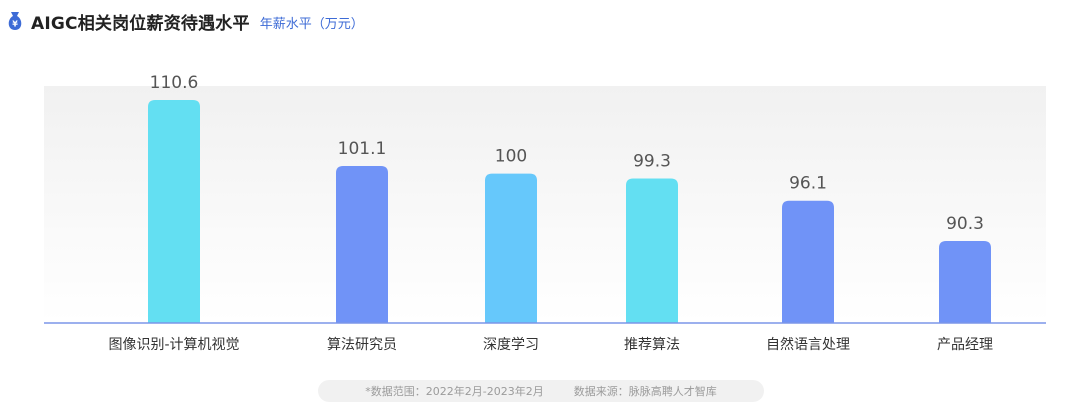 This screenshot has height=409, width=1080. I want to click on chart-footer: *数据范围：2022年2月-2023年2月 数据来源：脉脉高聘人才智库, so click(541, 391).